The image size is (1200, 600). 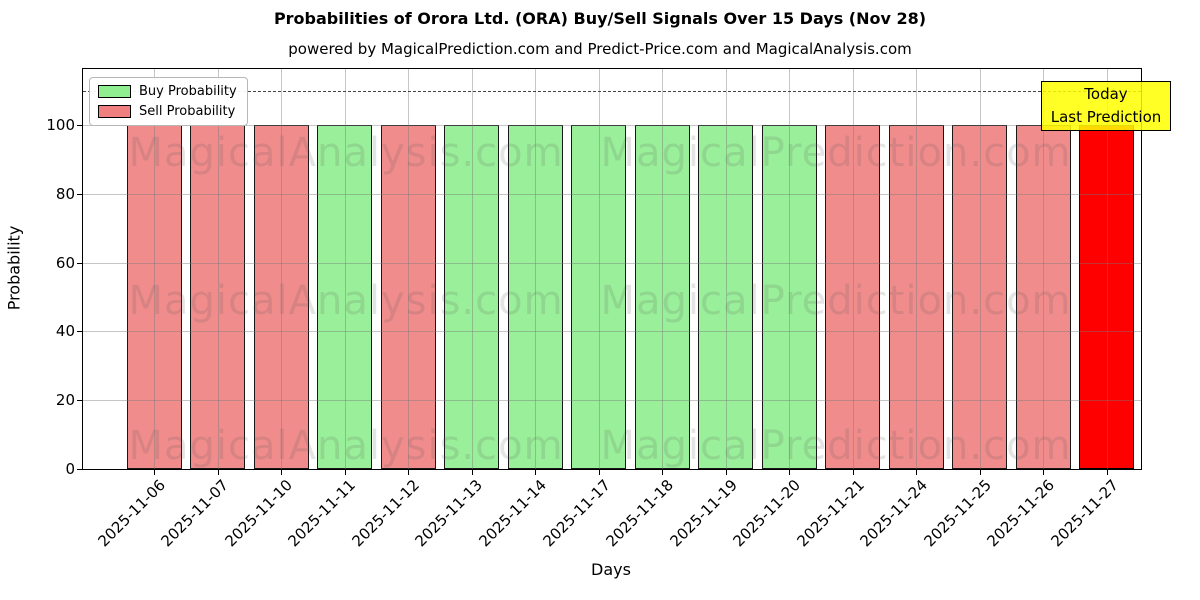 What do you see at coordinates (612, 91) in the screenshot?
I see `dashed-threshold-line` at bounding box center [612, 91].